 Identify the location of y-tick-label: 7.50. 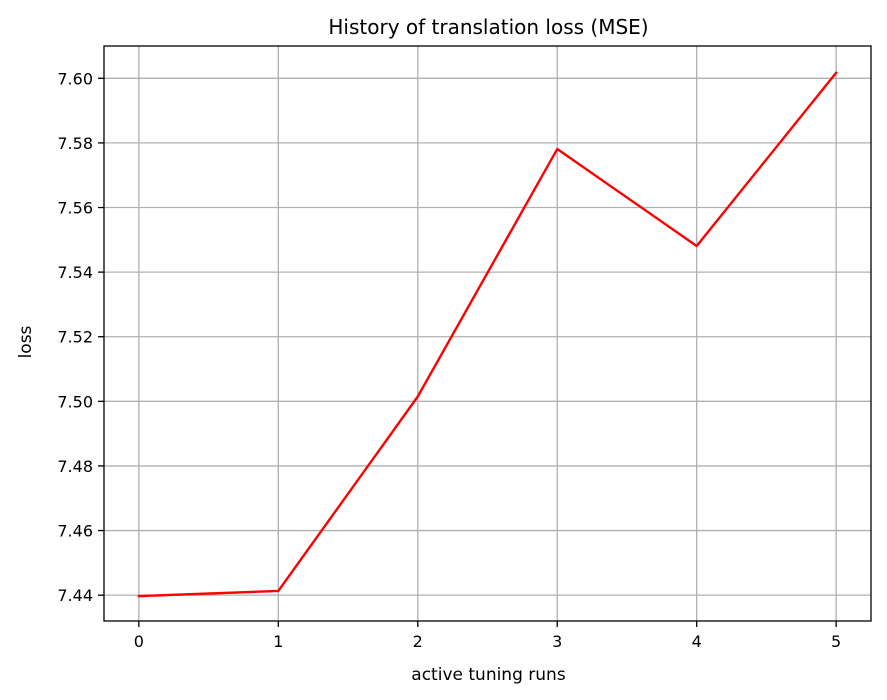
(75, 401).